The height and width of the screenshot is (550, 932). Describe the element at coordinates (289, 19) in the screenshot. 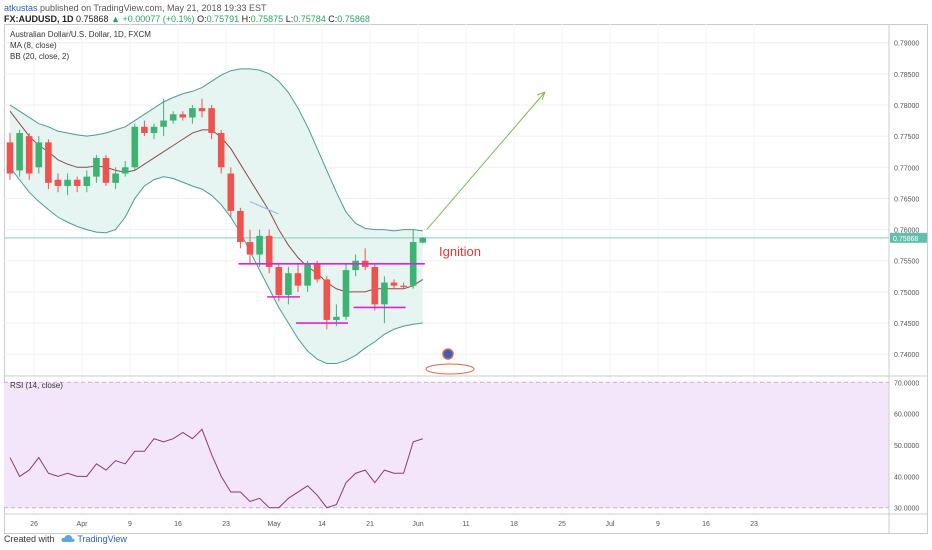

I see `ohlc-low-label: L:` at that location.